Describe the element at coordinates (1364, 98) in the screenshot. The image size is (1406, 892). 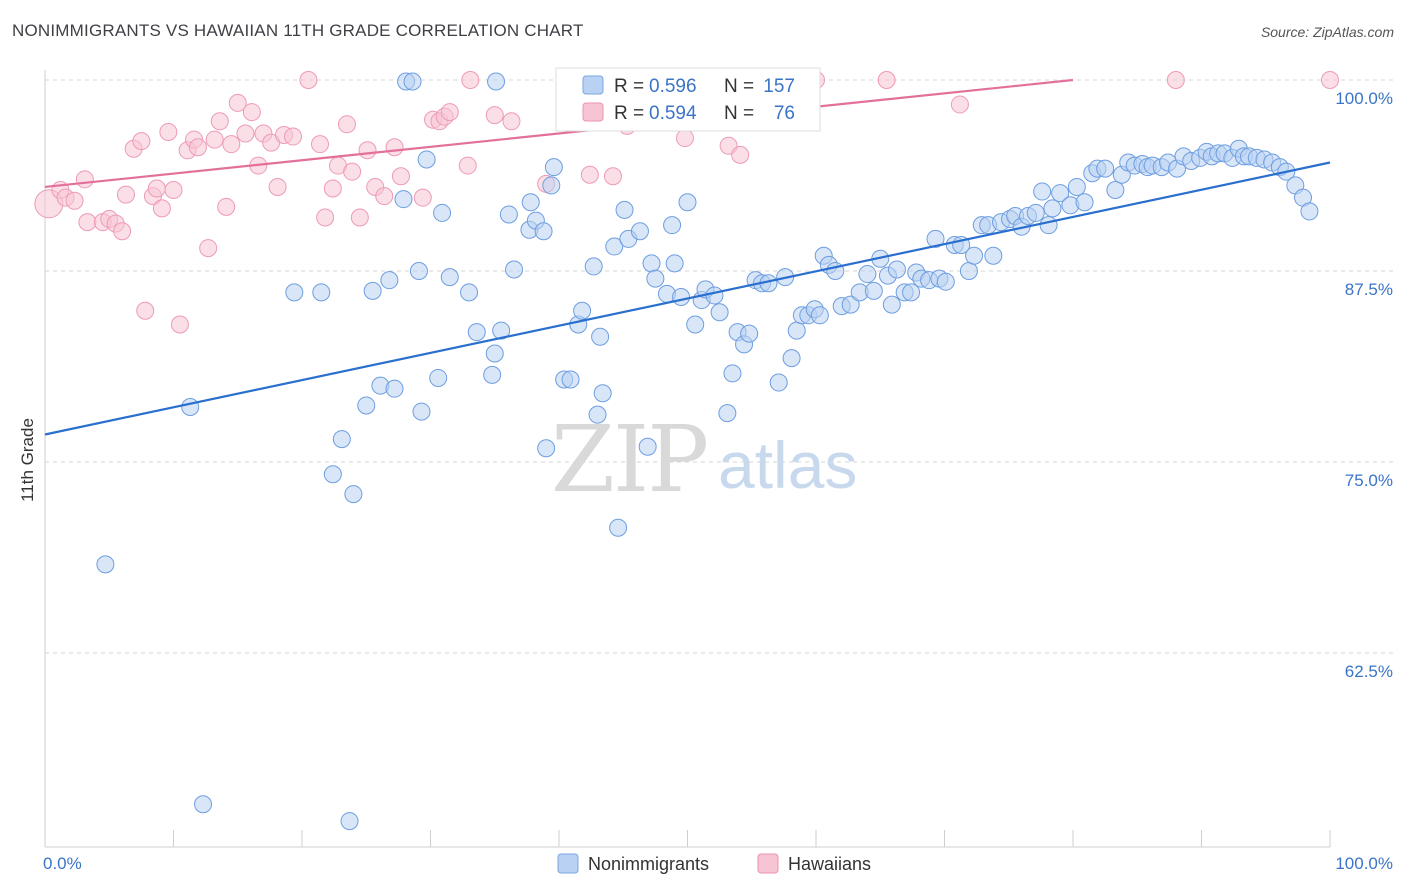
I see `y-tick-label: 100.0%` at that location.